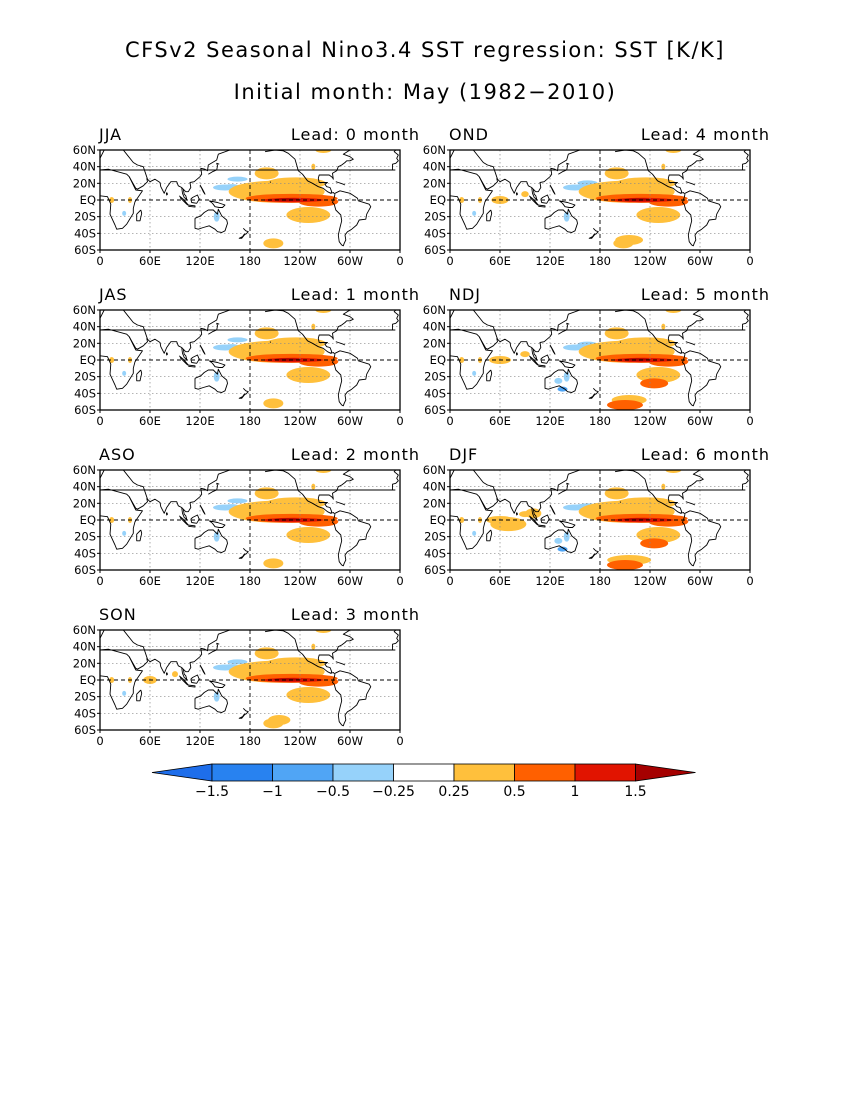 This screenshot has width=850, height=1100. I want to click on lat-tick-label: EQ, so click(88, 200).